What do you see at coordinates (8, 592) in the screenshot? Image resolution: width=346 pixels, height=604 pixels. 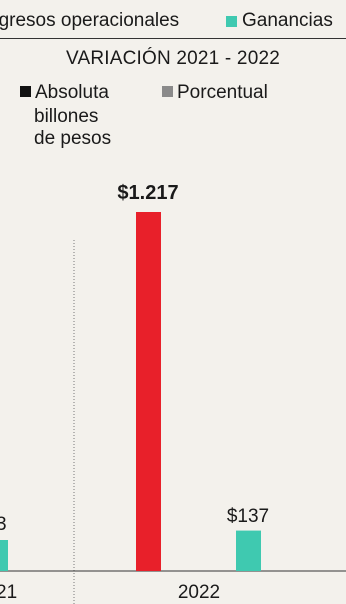 I see `tick-label-2021: 21` at bounding box center [8, 592].